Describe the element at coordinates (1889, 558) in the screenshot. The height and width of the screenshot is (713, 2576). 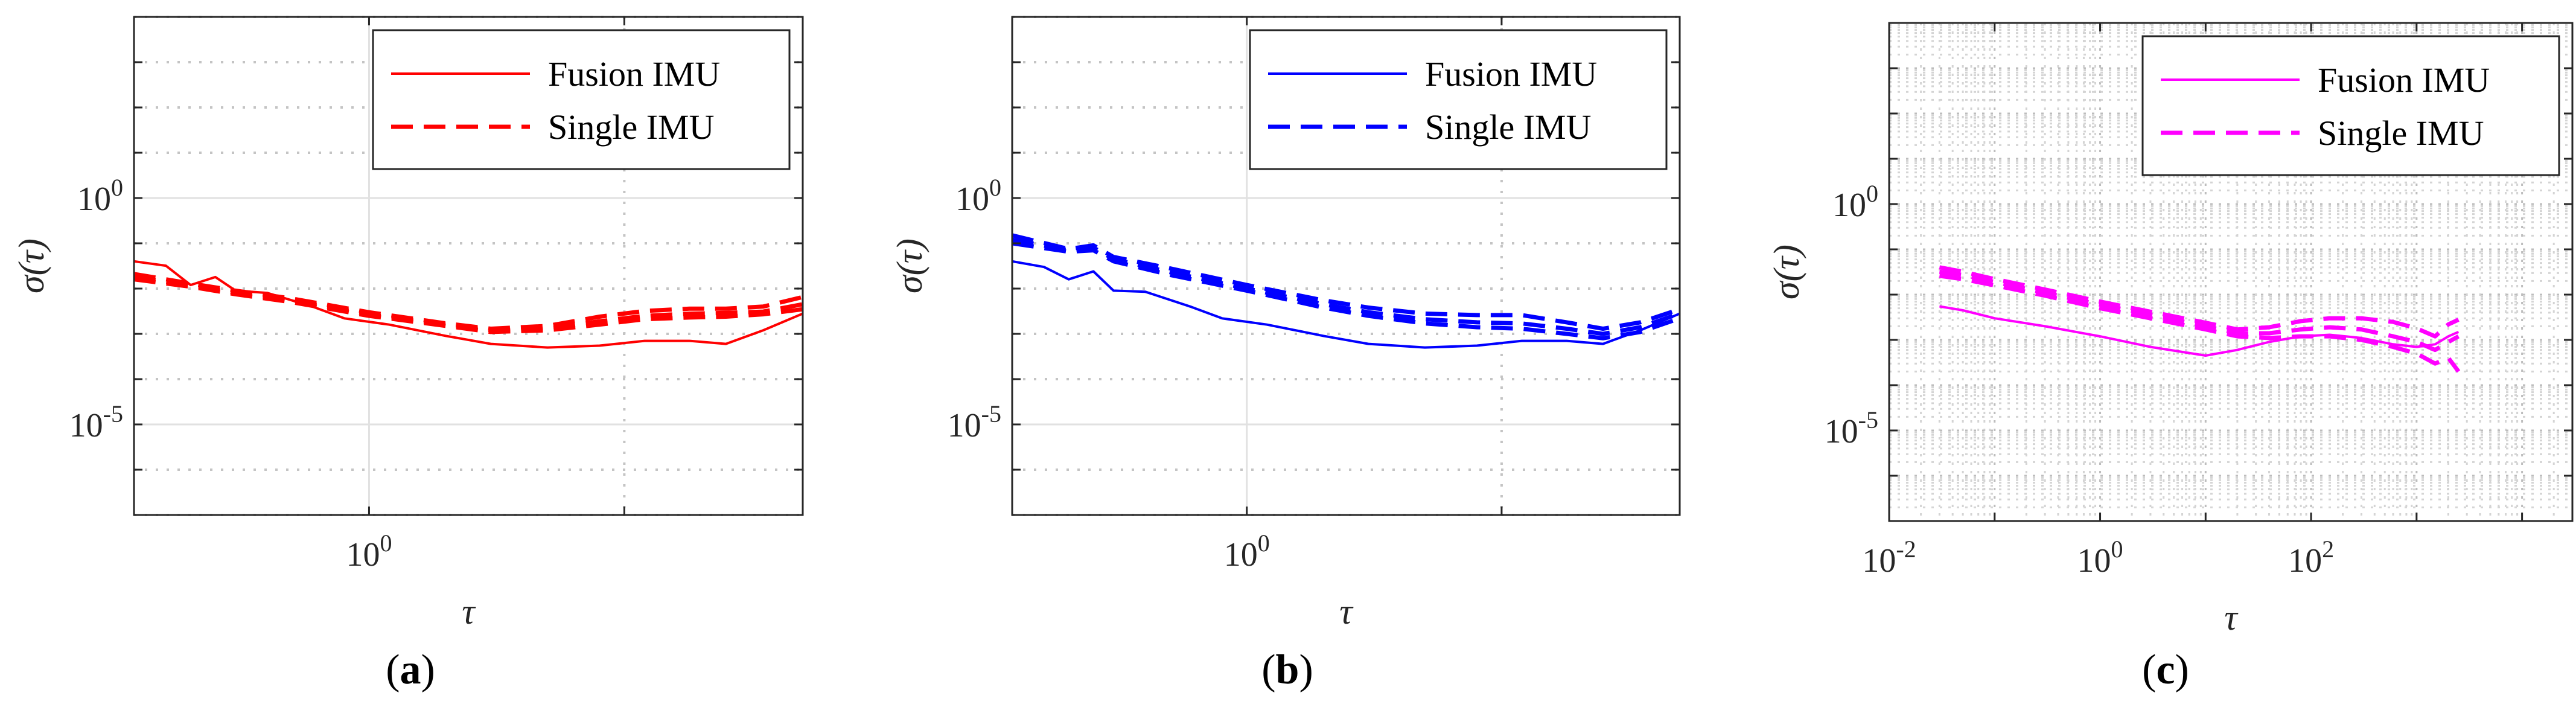
I see `x-tick-label: 10⁻²` at that location.